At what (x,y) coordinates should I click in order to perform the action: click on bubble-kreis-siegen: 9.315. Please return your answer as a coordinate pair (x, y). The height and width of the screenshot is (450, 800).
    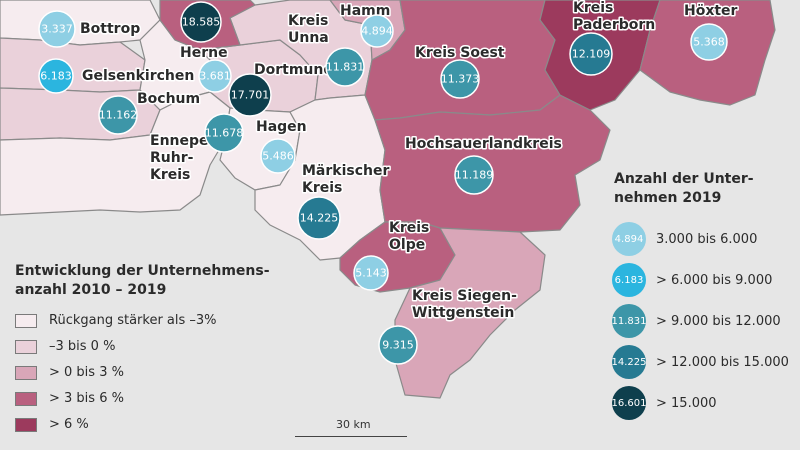
    Looking at the image, I should click on (398, 345).